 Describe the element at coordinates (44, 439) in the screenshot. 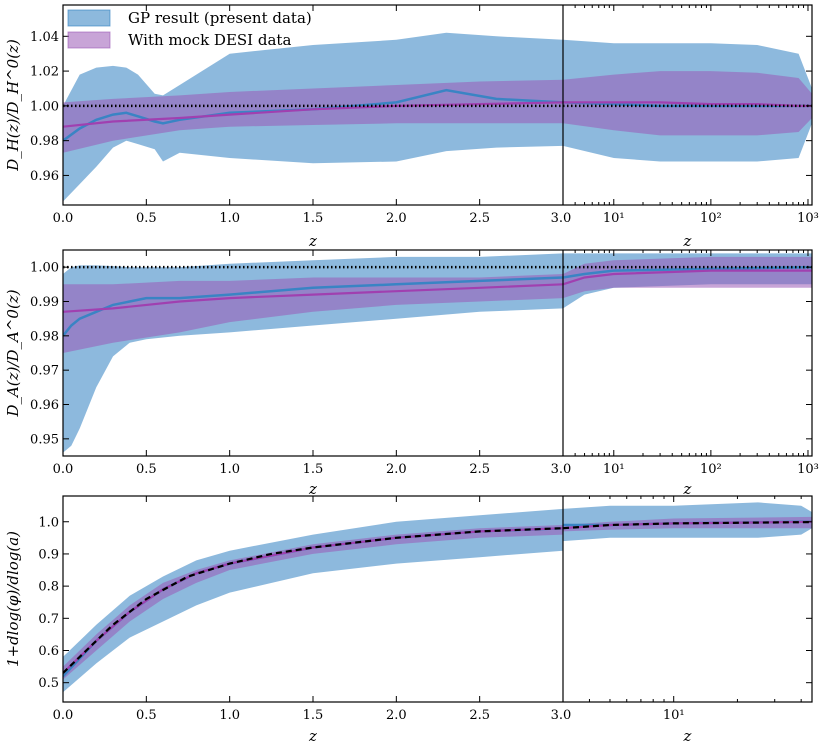

I see `y-tick-label: 0.95` at that location.